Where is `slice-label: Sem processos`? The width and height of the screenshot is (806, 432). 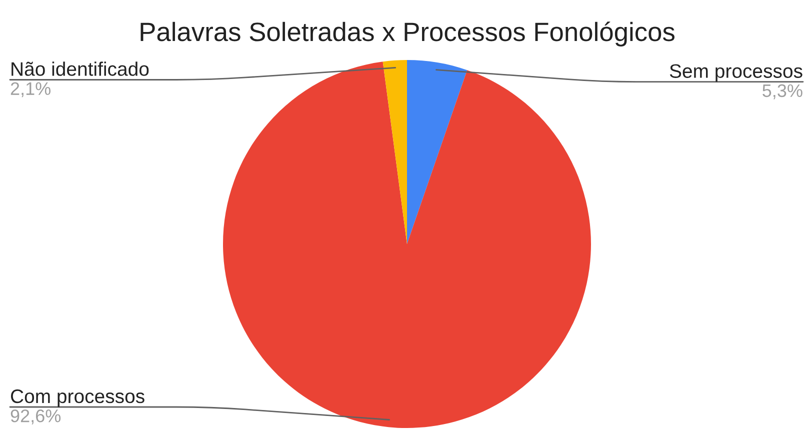
slice-label: Sem processos is located at coordinates (736, 73).